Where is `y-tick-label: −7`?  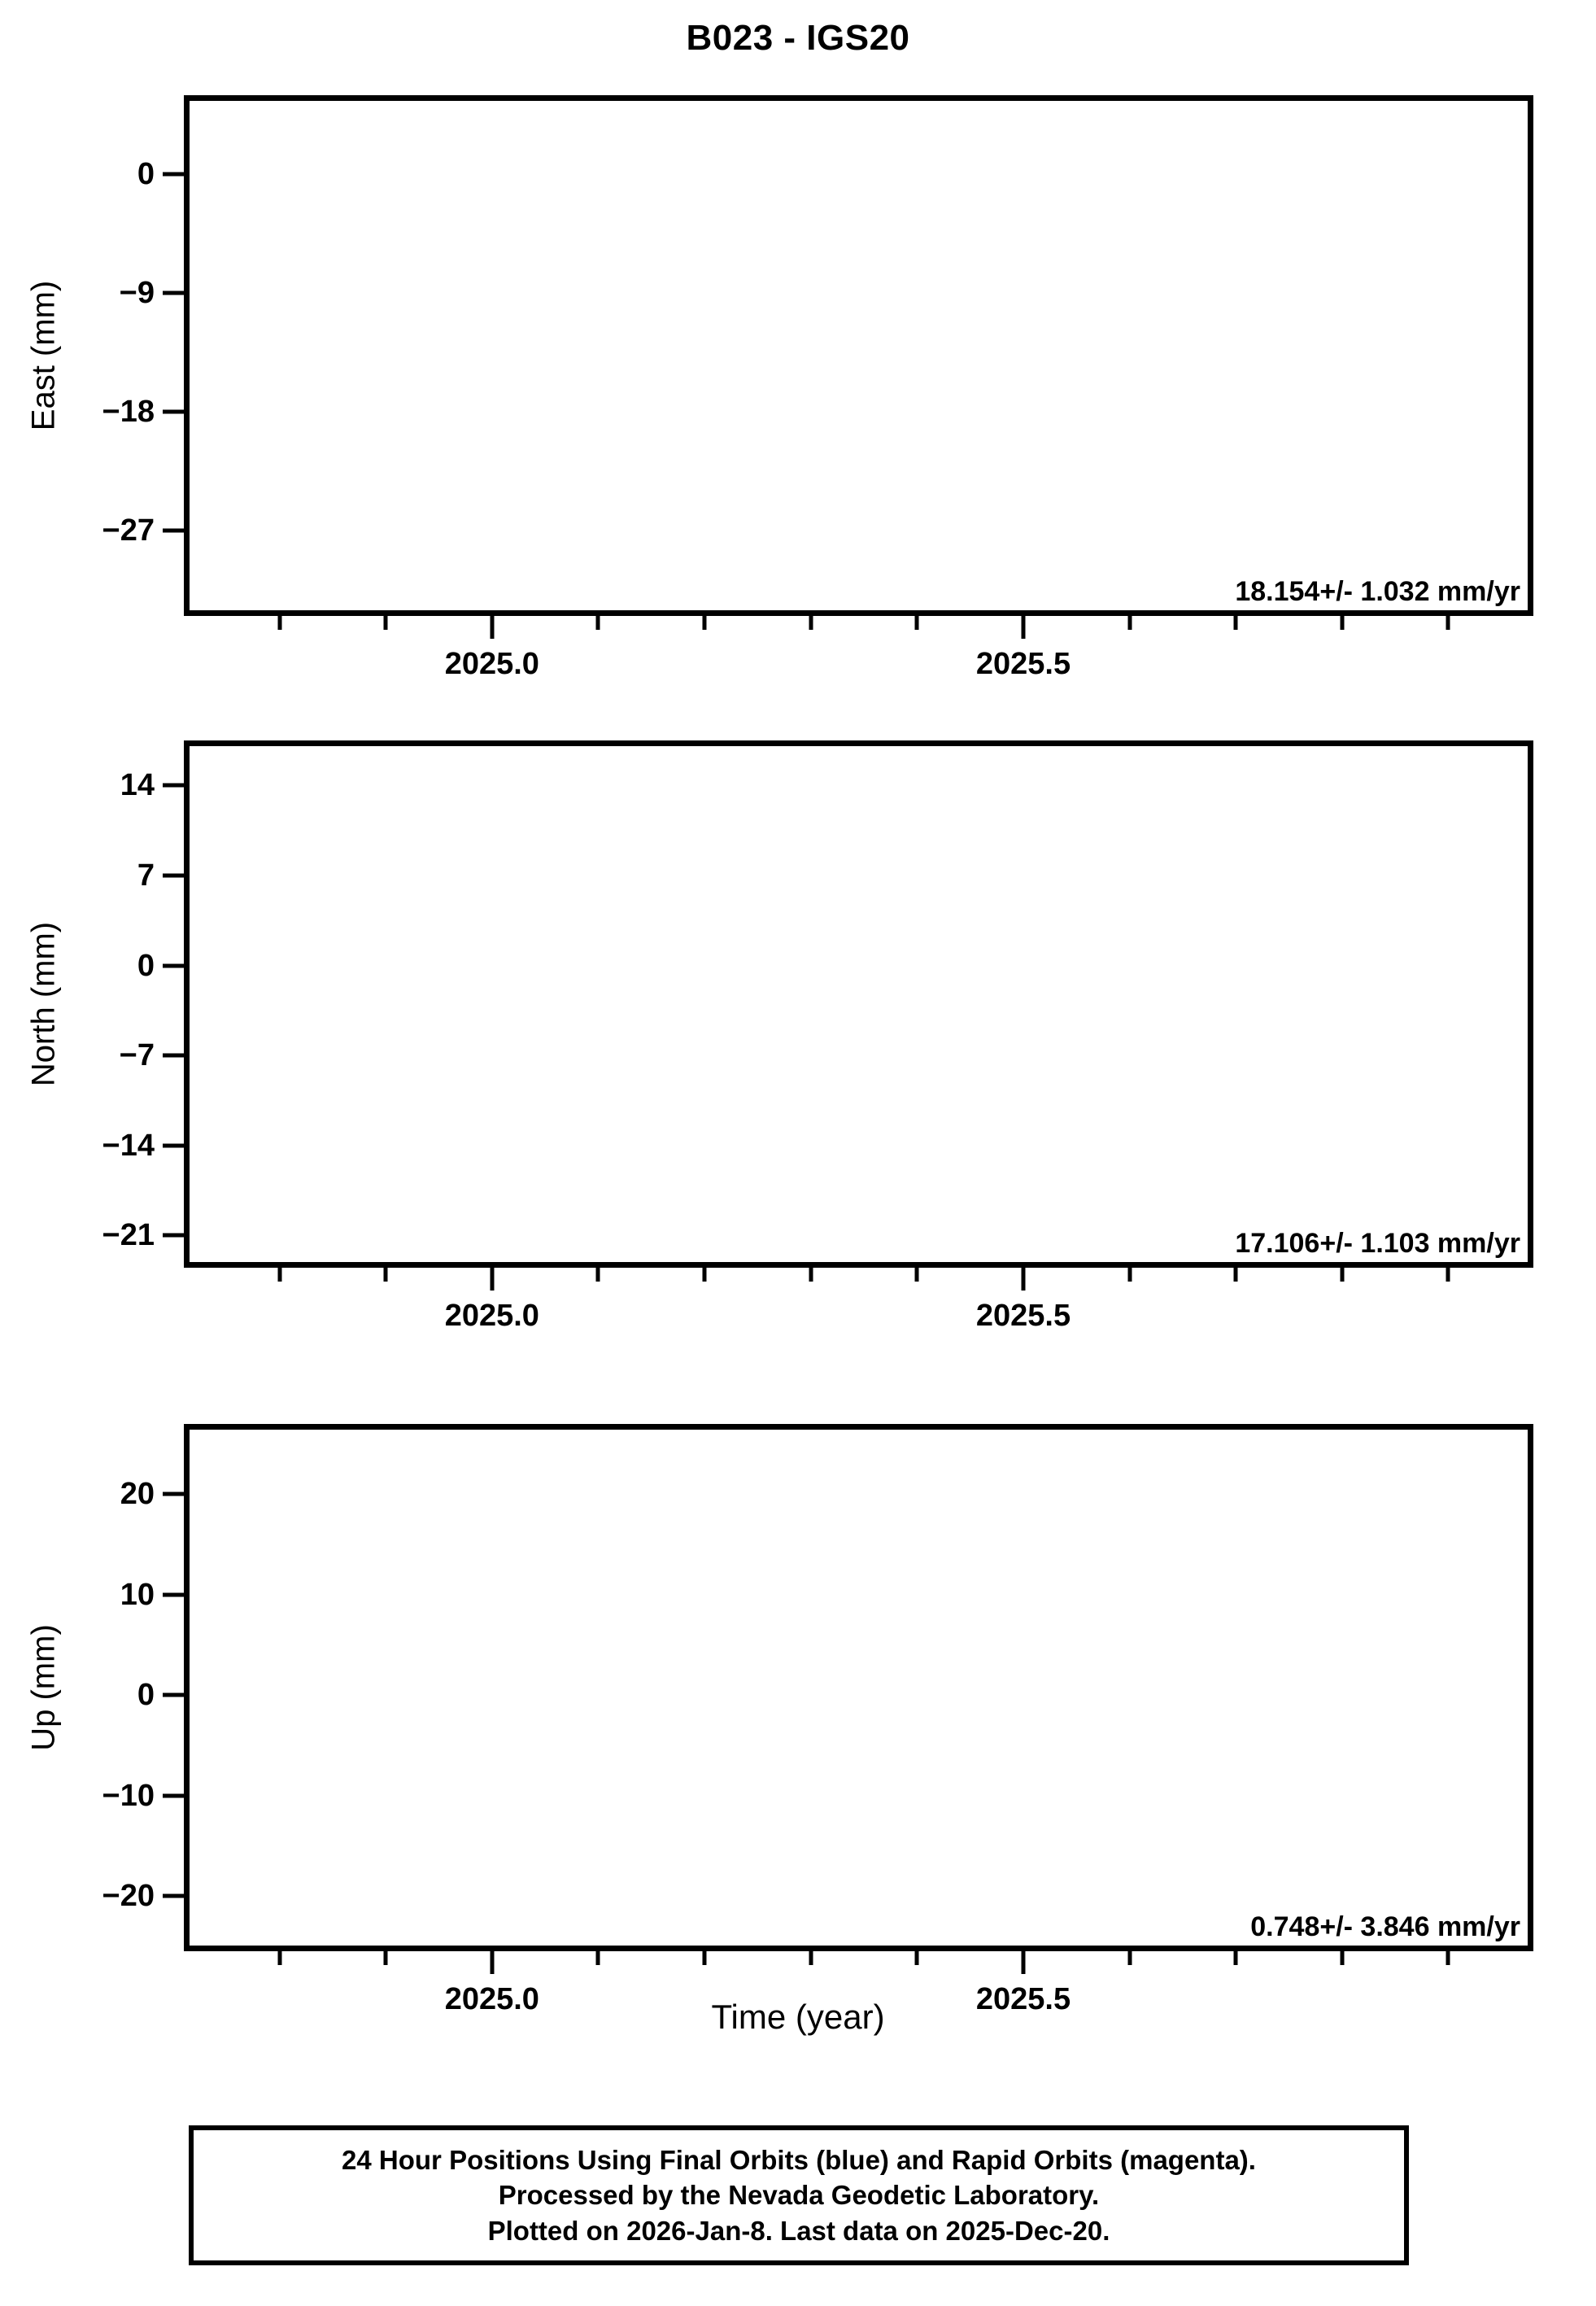 y-tick-label: −7 is located at coordinates (137, 1055).